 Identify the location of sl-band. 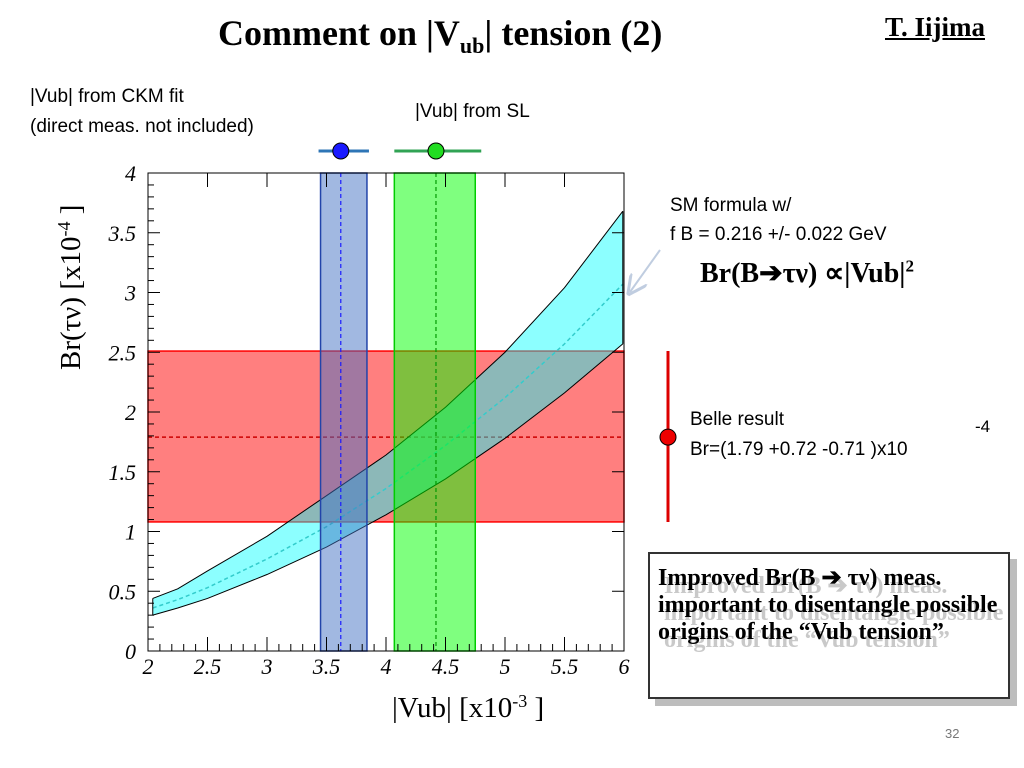
(434, 412).